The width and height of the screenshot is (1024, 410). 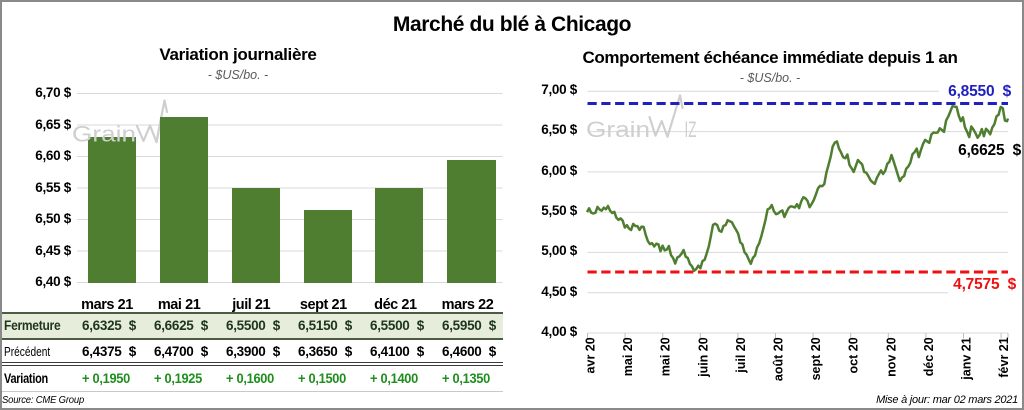 What do you see at coordinates (591, 355) in the screenshot?
I see `svg-text: avr 20` at bounding box center [591, 355].